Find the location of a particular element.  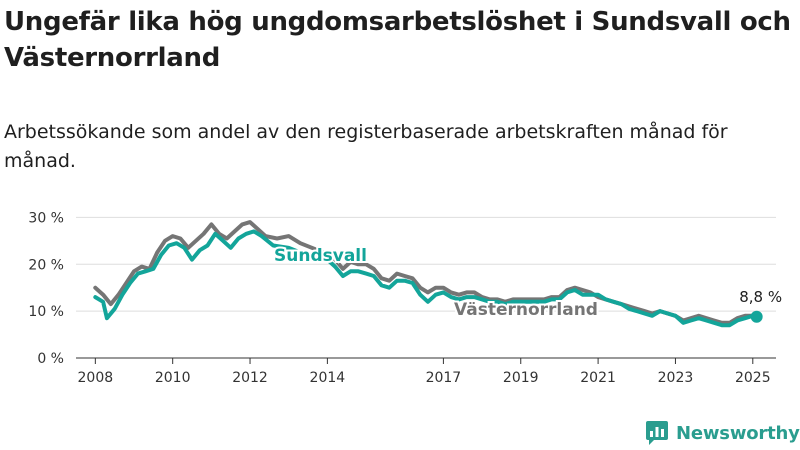

x-tick-label: 2008 is located at coordinates (96, 378).